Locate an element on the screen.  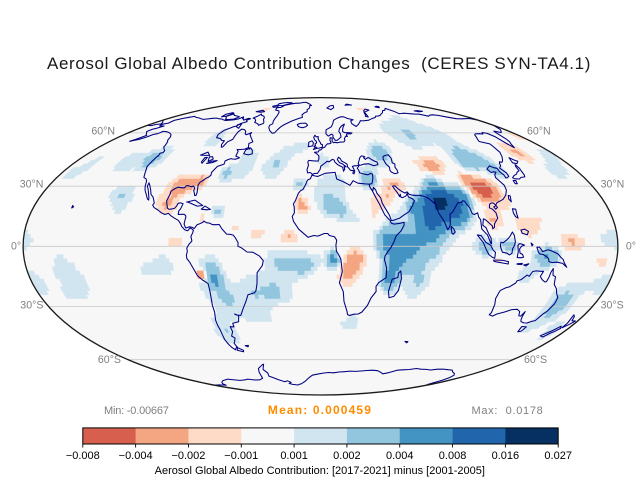
svg-text: −0.001 is located at coordinates (241, 456).